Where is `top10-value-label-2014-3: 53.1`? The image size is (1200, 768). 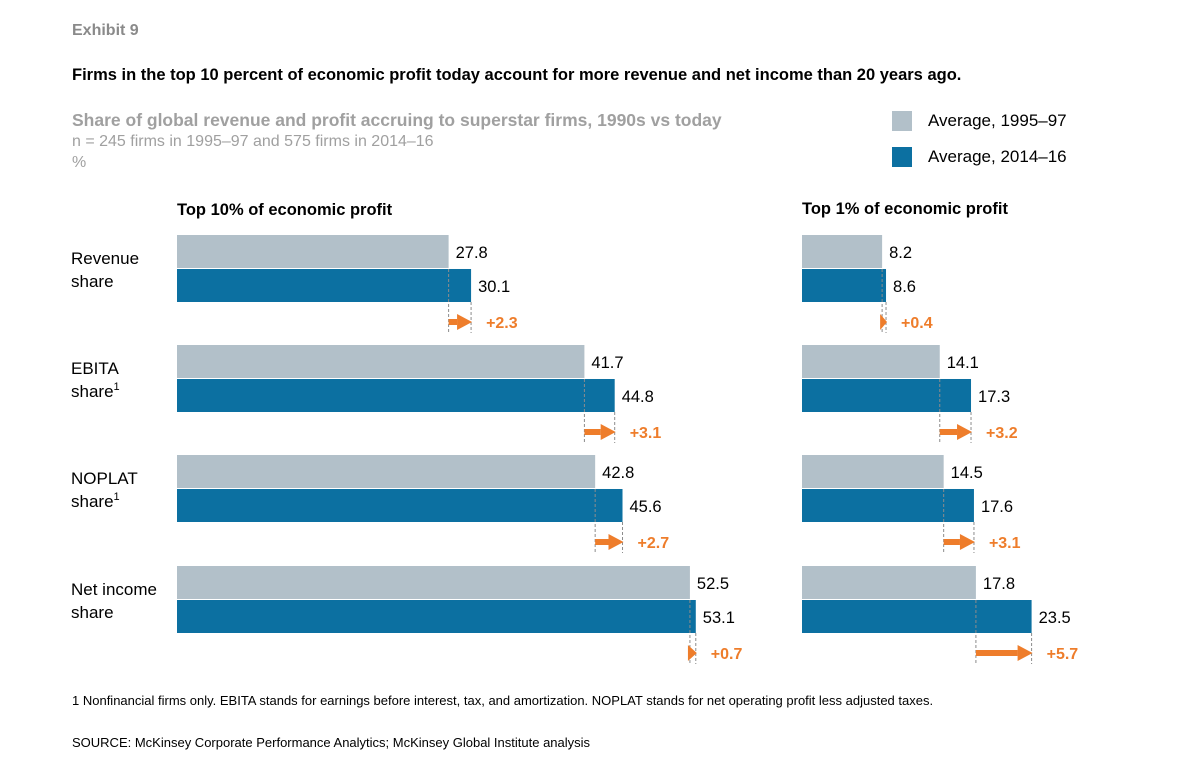 top10-value-label-2014-3: 53.1 is located at coordinates (719, 618).